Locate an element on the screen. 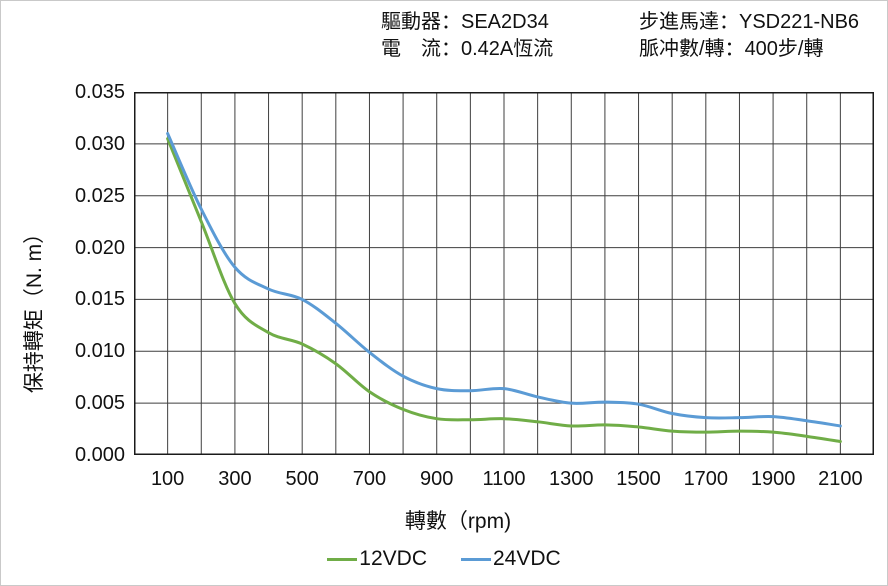 The width and height of the screenshot is (888, 586). x-tick-label: 300 is located at coordinates (235, 479).